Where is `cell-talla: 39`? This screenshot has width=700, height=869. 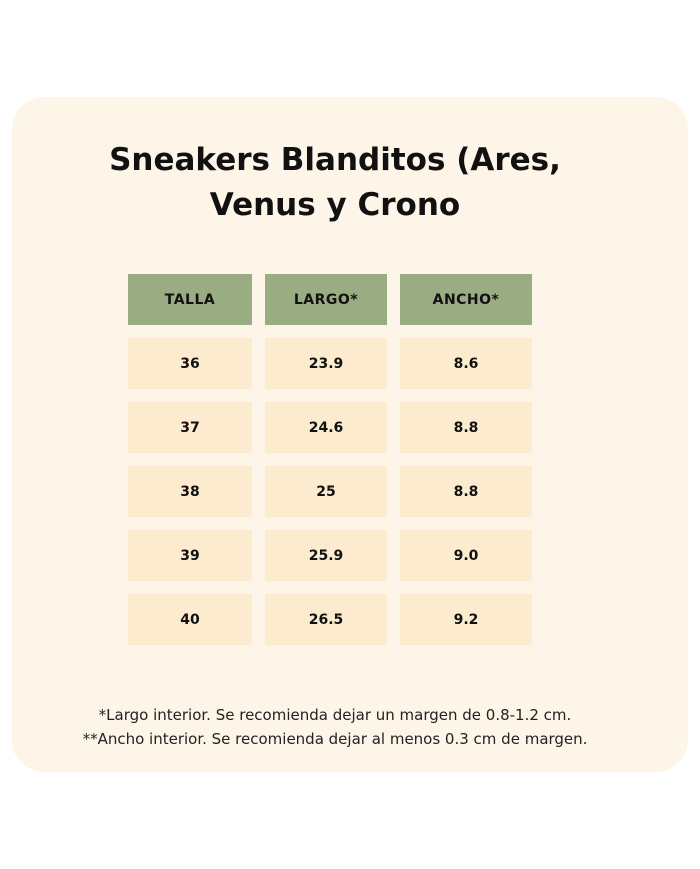 cell-talla: 39 is located at coordinates (190, 555).